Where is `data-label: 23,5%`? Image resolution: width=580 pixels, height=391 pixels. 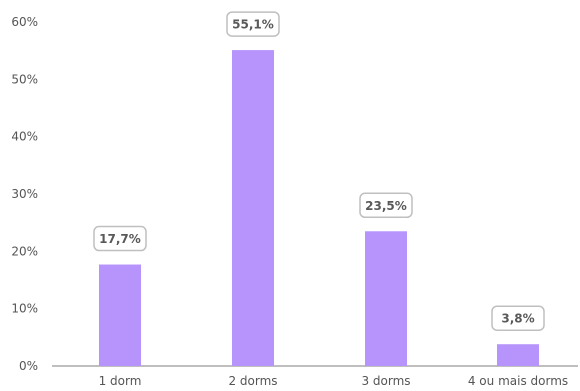
data-label: 23,5% is located at coordinates (386, 206).